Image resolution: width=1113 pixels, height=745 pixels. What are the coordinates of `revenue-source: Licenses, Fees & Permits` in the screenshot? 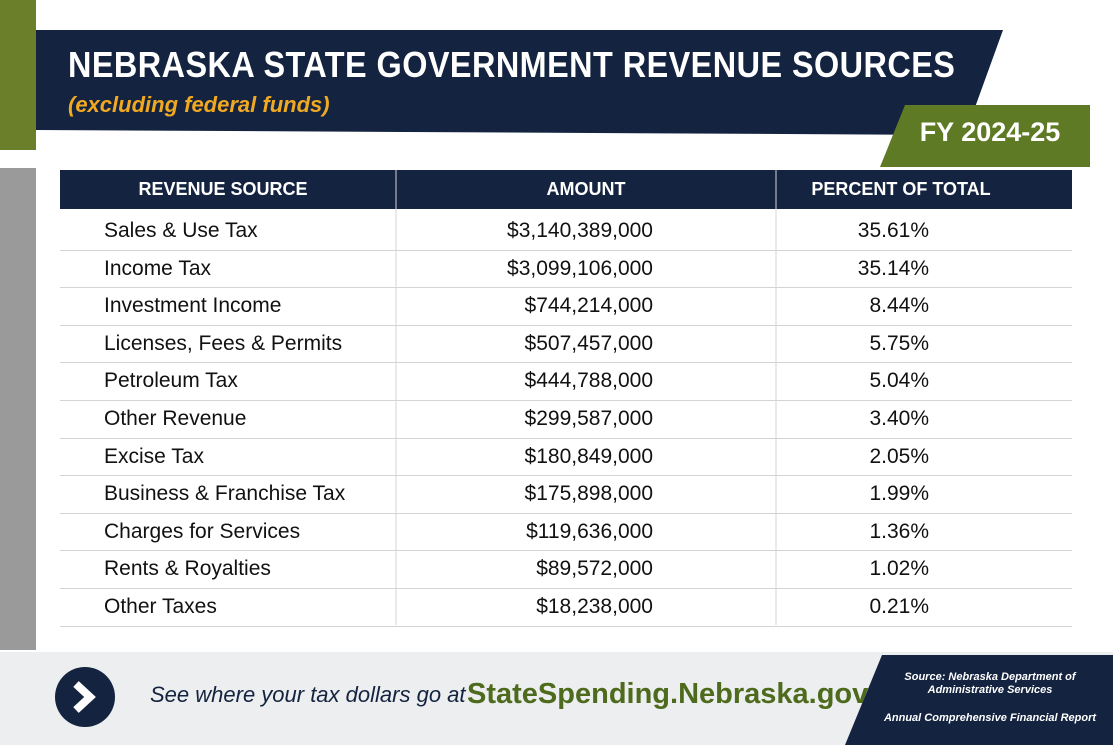 It's located at (223, 343).